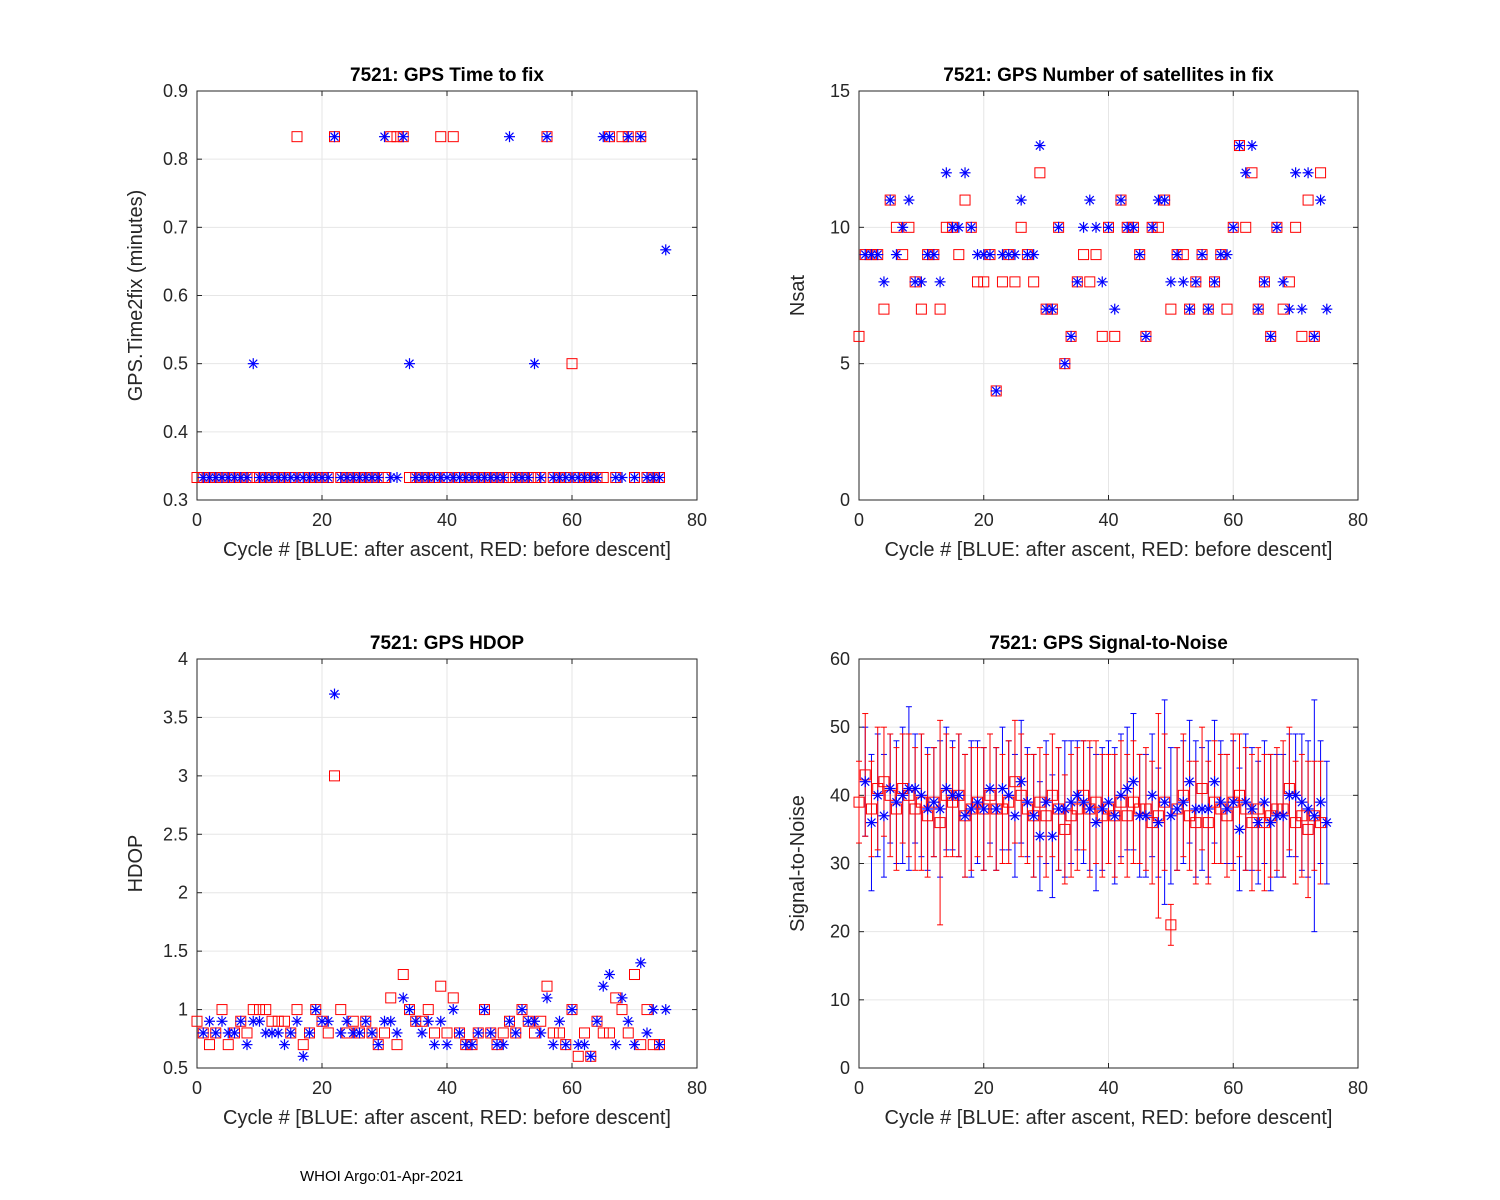  What do you see at coordinates (175, 296) in the screenshot?
I see `y-tick-label: 0.6` at bounding box center [175, 296].